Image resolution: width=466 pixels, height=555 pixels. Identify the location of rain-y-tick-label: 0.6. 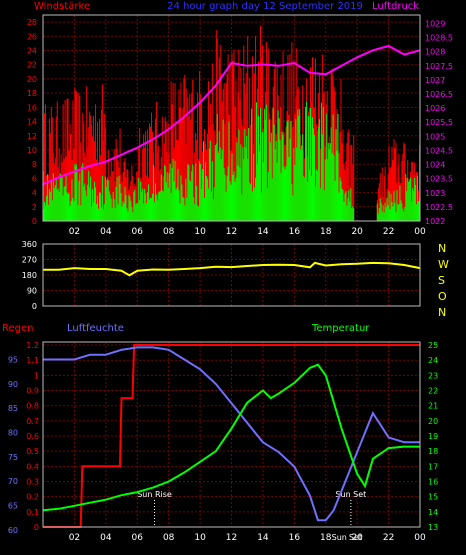
(32, 436).